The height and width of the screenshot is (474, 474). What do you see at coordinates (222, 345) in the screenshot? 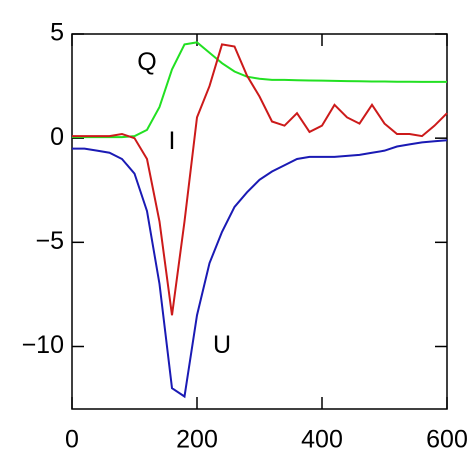
I see `annotation: U` at bounding box center [222, 345].